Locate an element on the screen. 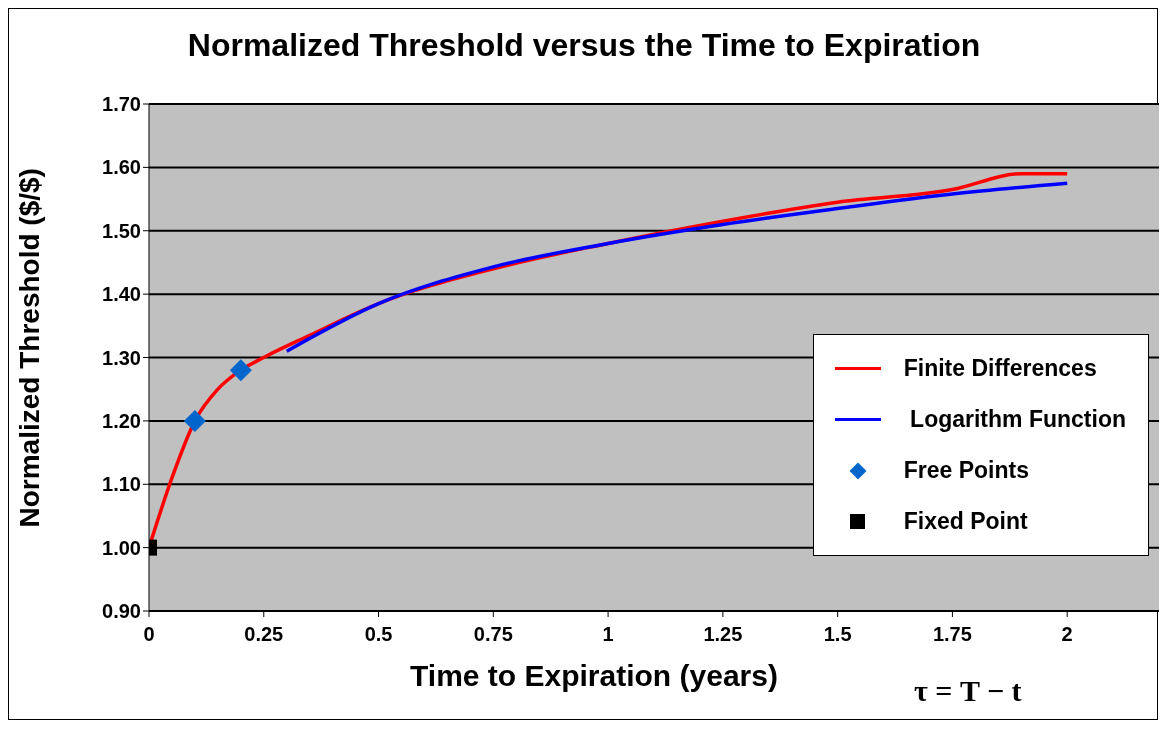 The width and height of the screenshot is (1170, 730). x-tick-label: 1.5 is located at coordinates (837, 634).